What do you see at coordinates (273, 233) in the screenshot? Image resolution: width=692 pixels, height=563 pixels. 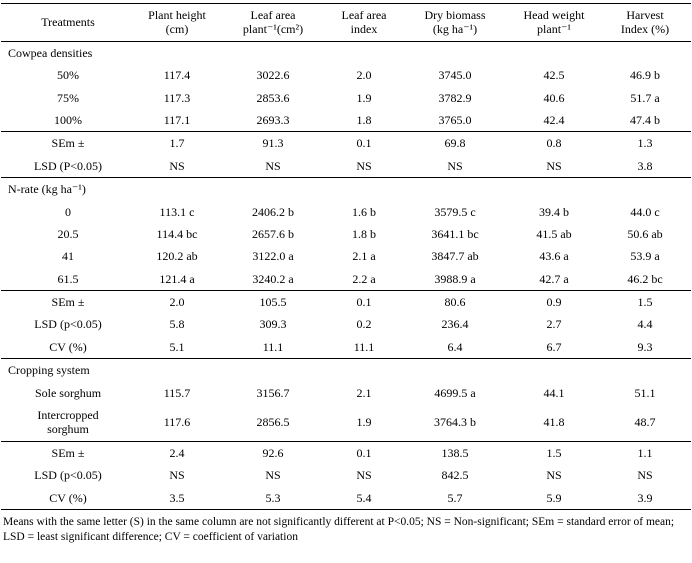 I see `value-cell: 2657.6 b` at bounding box center [273, 233].